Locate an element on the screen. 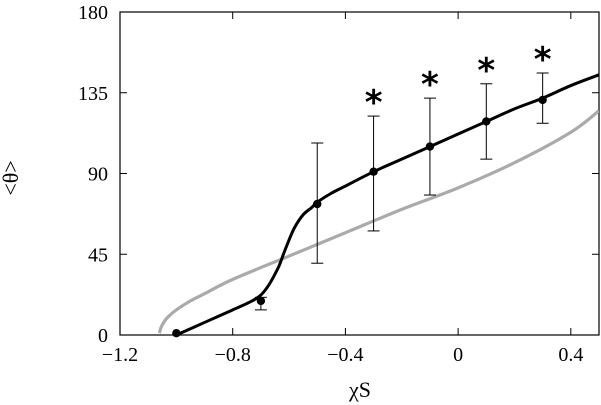 The height and width of the screenshot is (405, 601). y-tick-label: 90 is located at coordinates (98, 175).